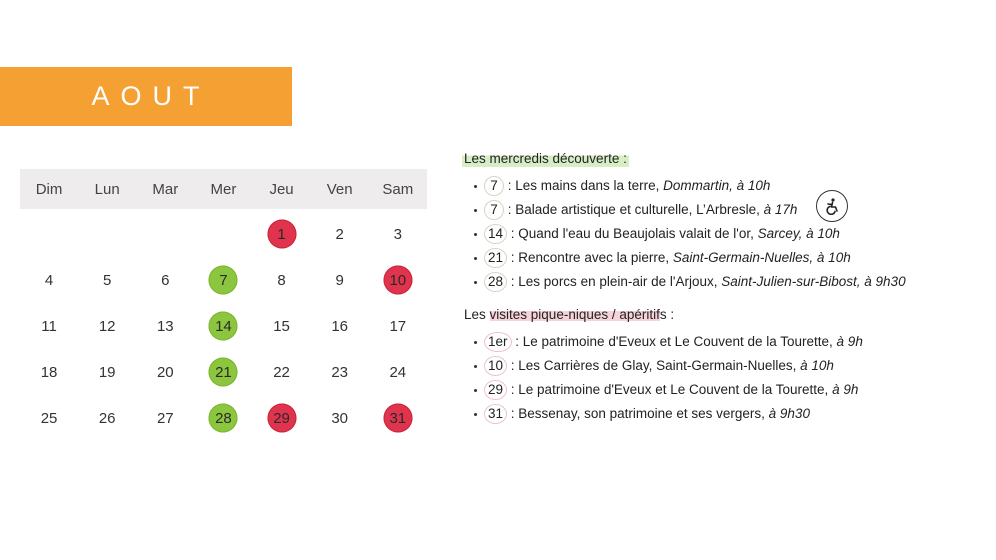 The width and height of the screenshot is (996, 560). What do you see at coordinates (151, 96) in the screenshot?
I see `month-title: AOUT` at bounding box center [151, 96].